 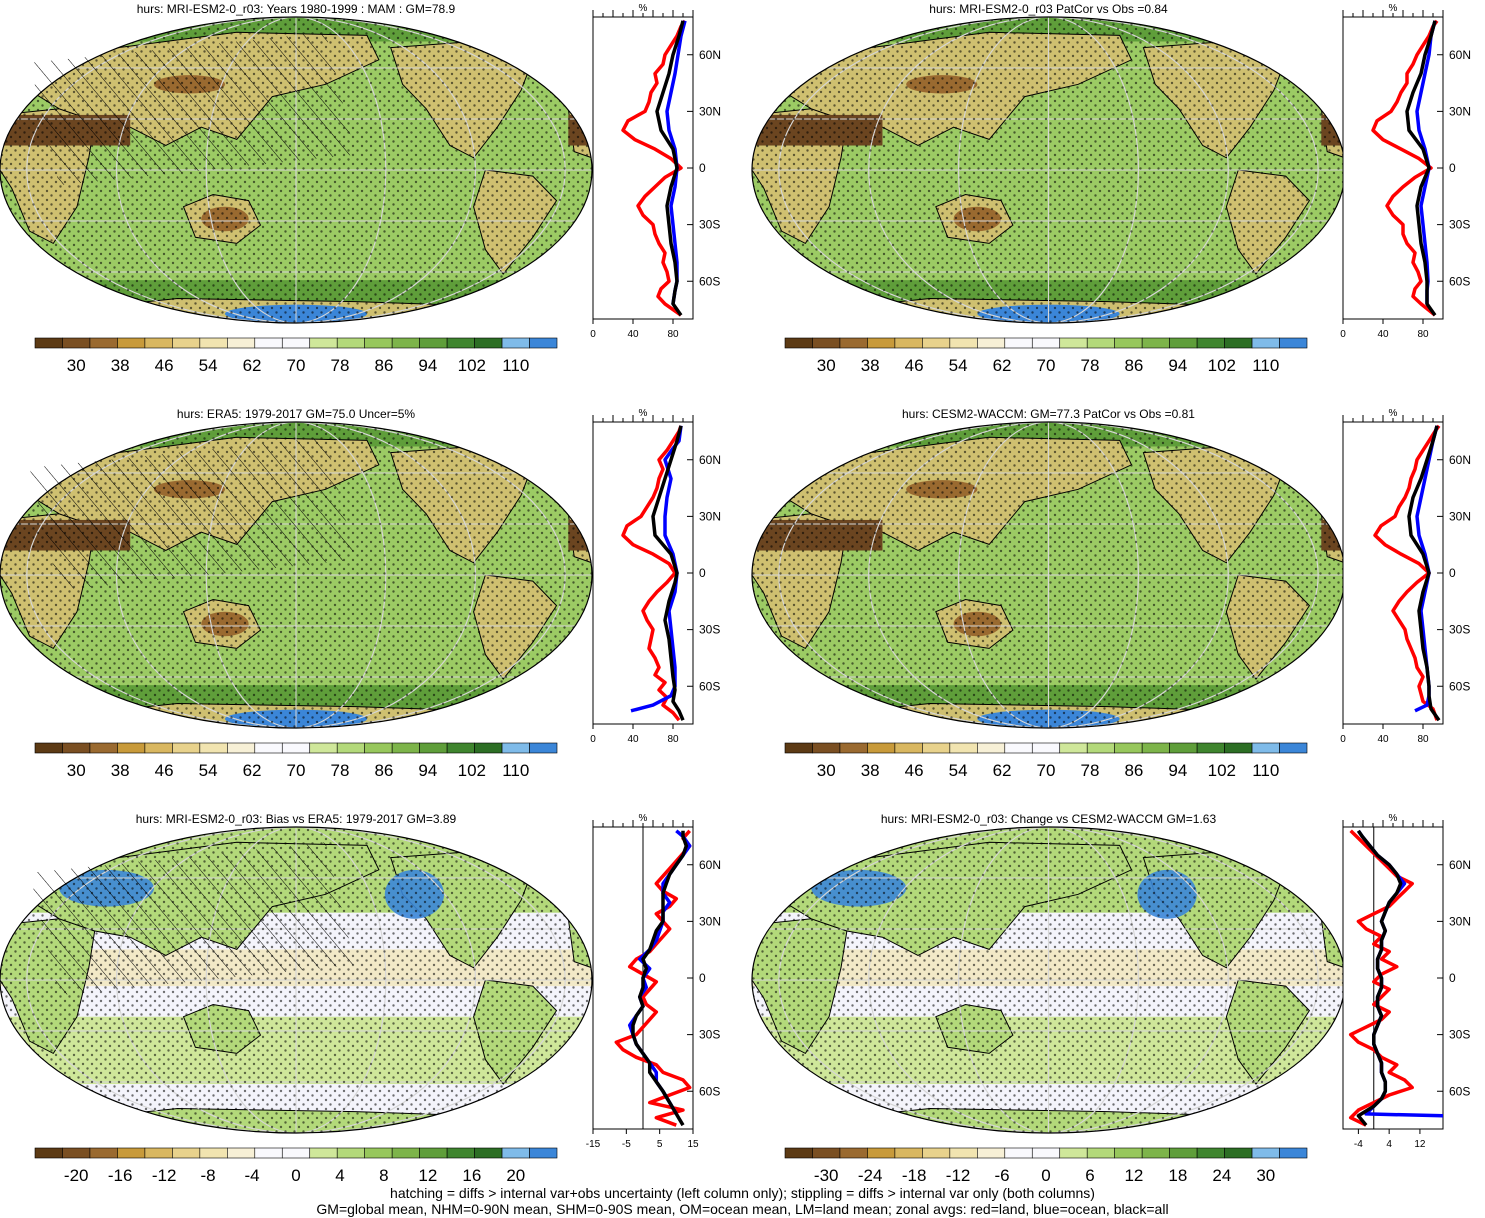 I want to click on zonal-x-tick-label: -15, so click(x=593, y=1144).